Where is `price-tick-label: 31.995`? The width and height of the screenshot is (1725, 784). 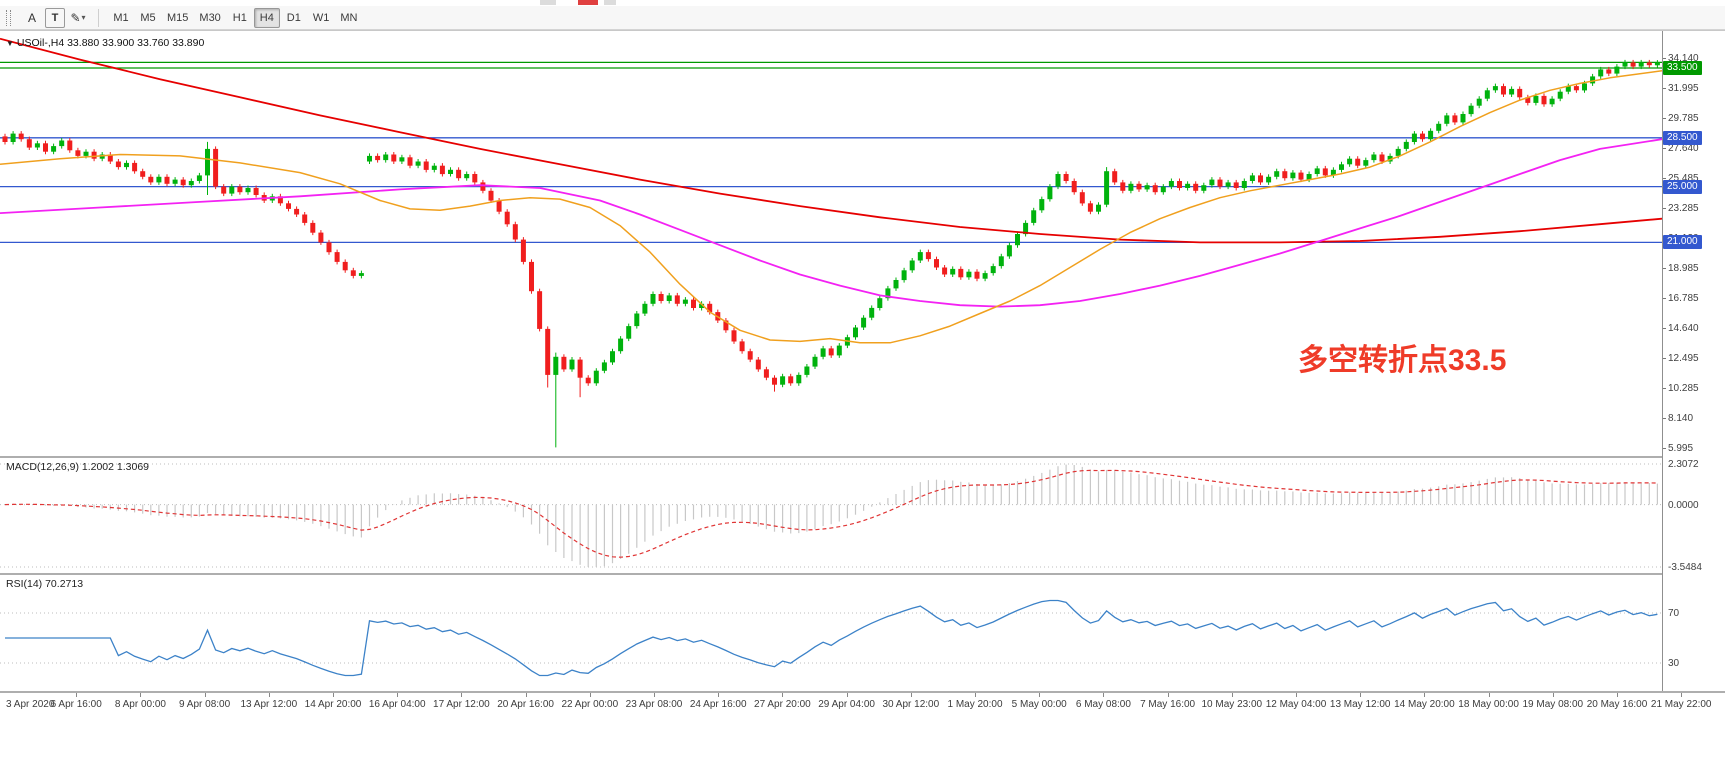
price-tick-label: 31.995 is located at coordinates (1681, 88).